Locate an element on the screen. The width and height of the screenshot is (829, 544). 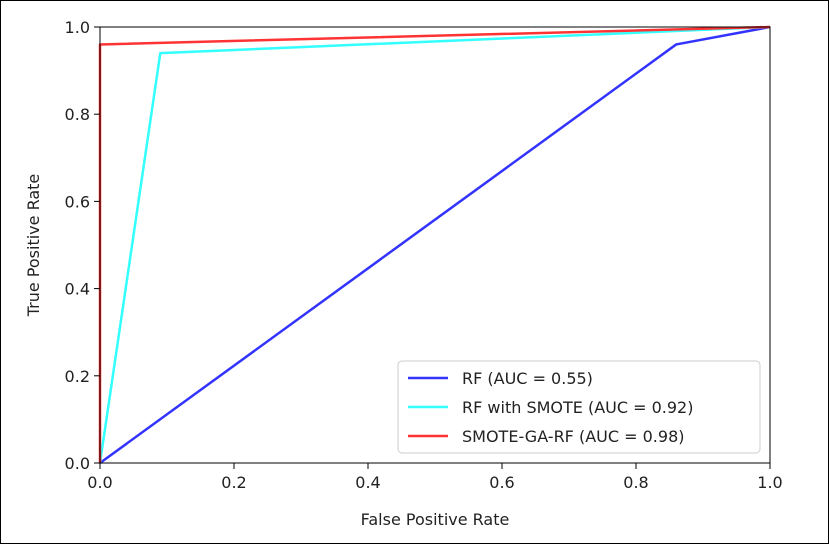
x-axis-label: False Positive Rate is located at coordinates (435, 519).